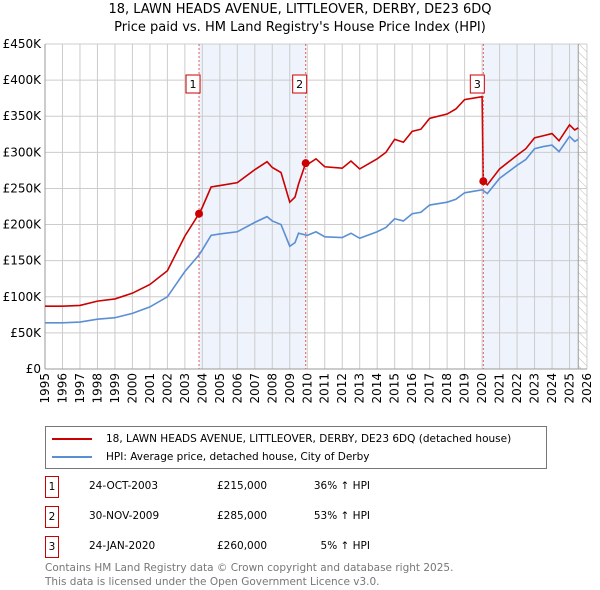  What do you see at coordinates (342, 388) in the screenshot?
I see `x-tick-label: 2012` at bounding box center [342, 388].